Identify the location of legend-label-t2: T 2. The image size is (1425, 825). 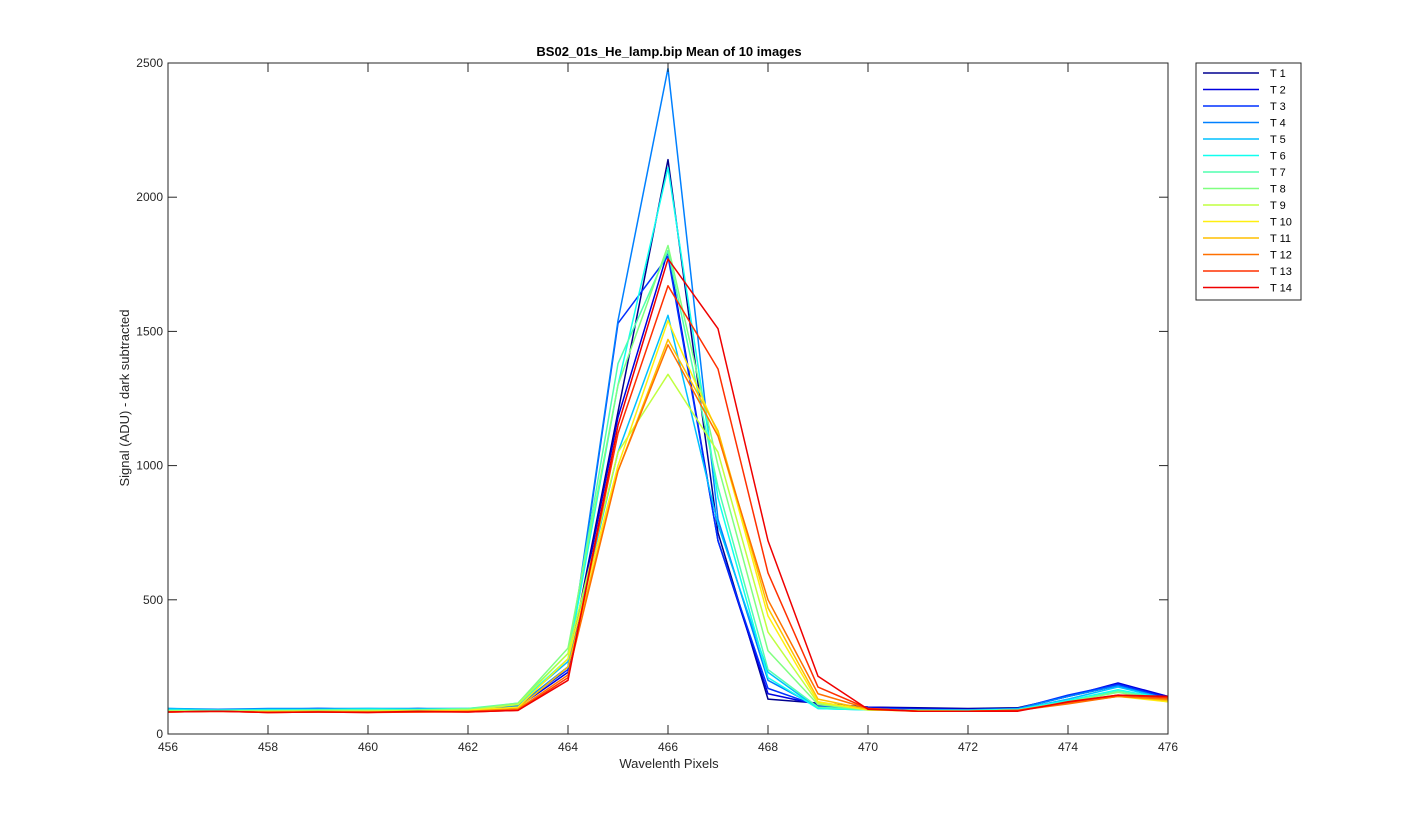
(1278, 91).